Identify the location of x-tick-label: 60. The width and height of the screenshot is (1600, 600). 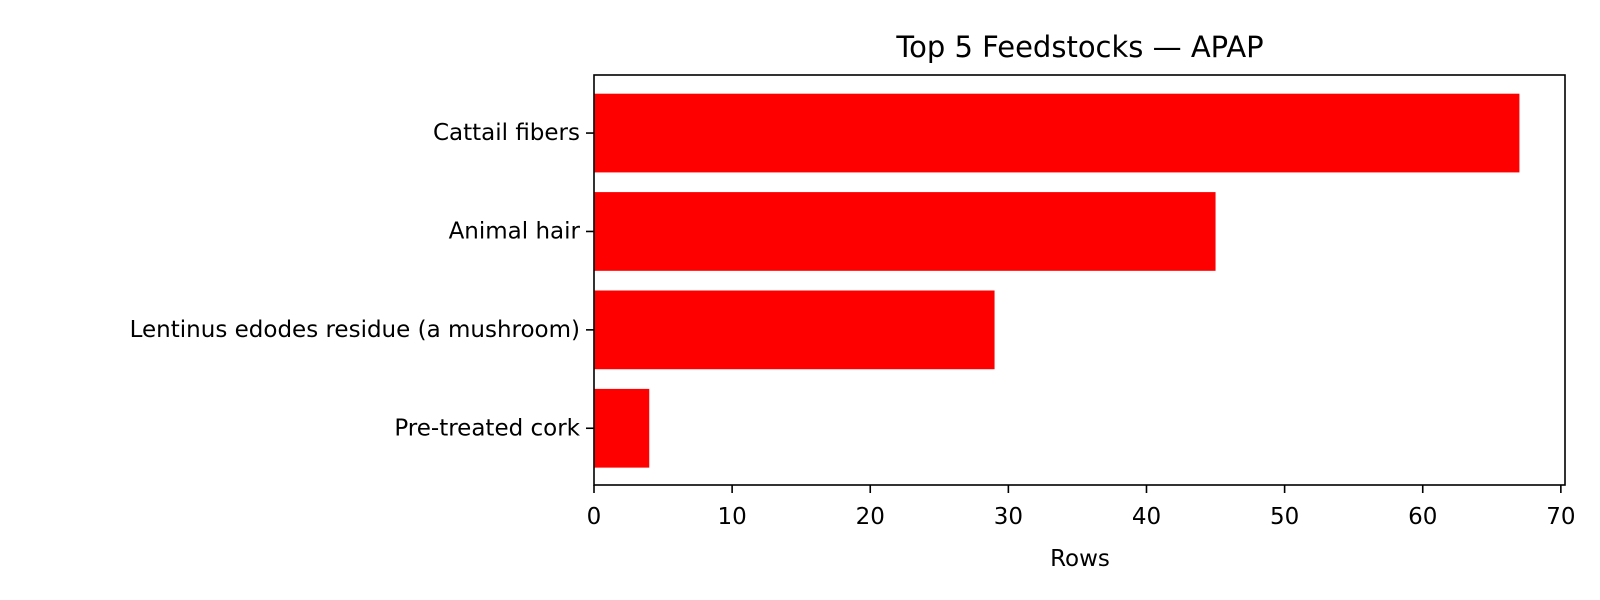
(1422, 517).